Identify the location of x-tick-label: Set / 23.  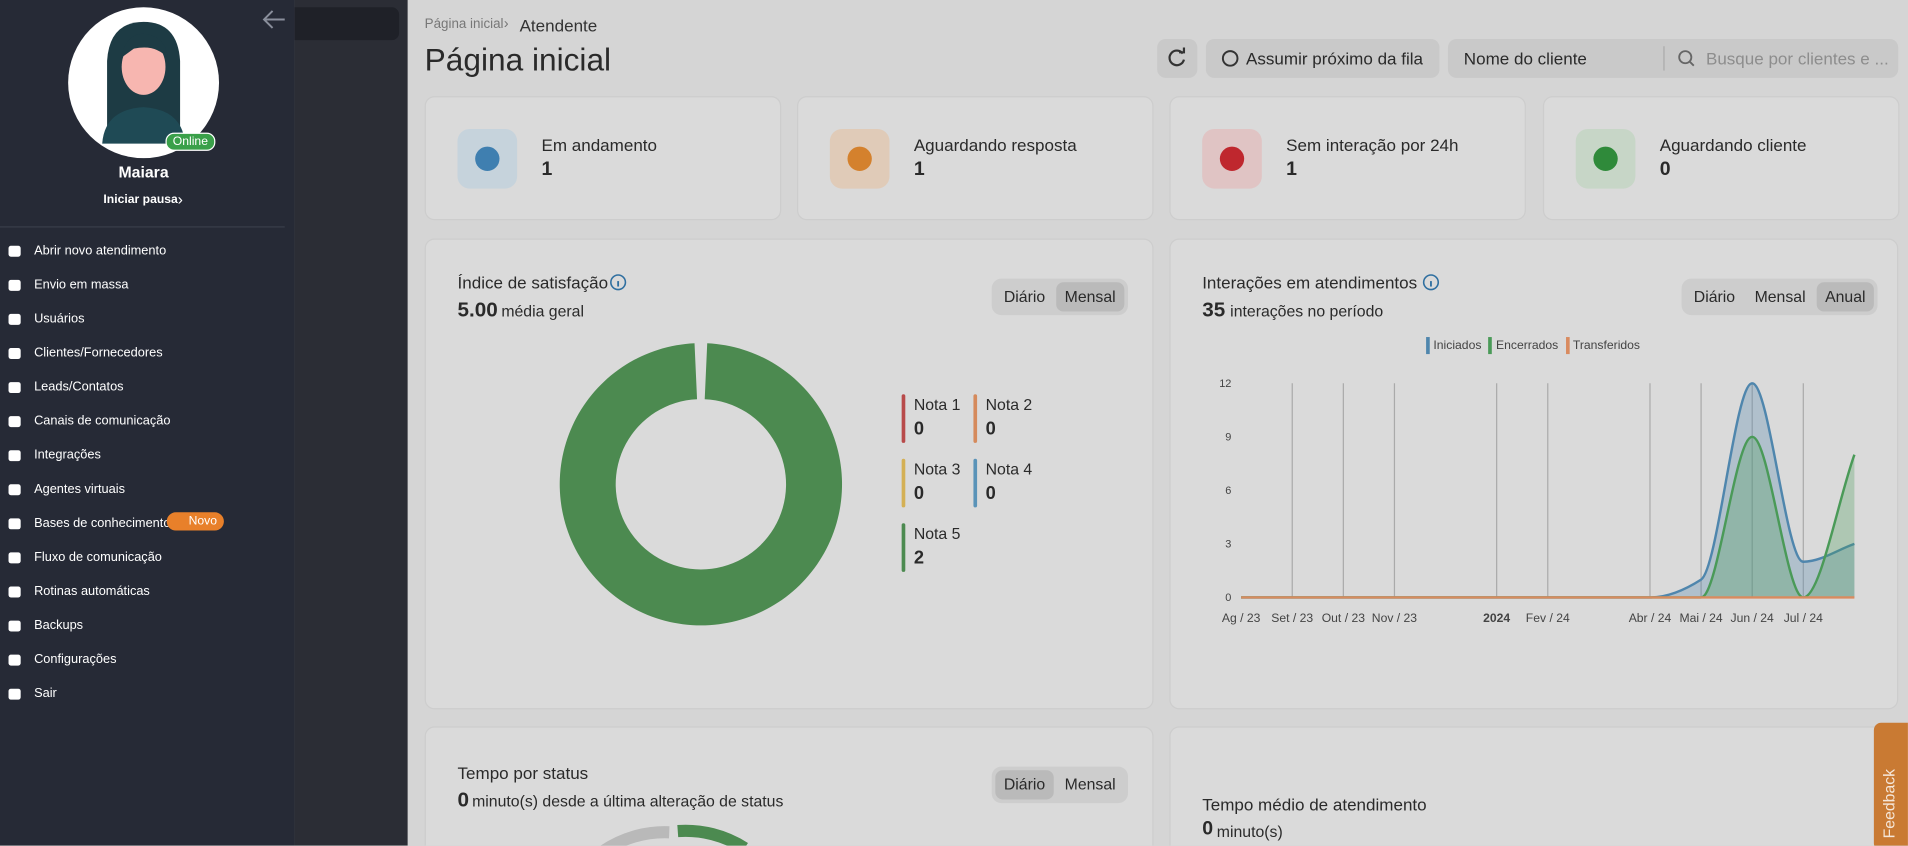
(1292, 618).